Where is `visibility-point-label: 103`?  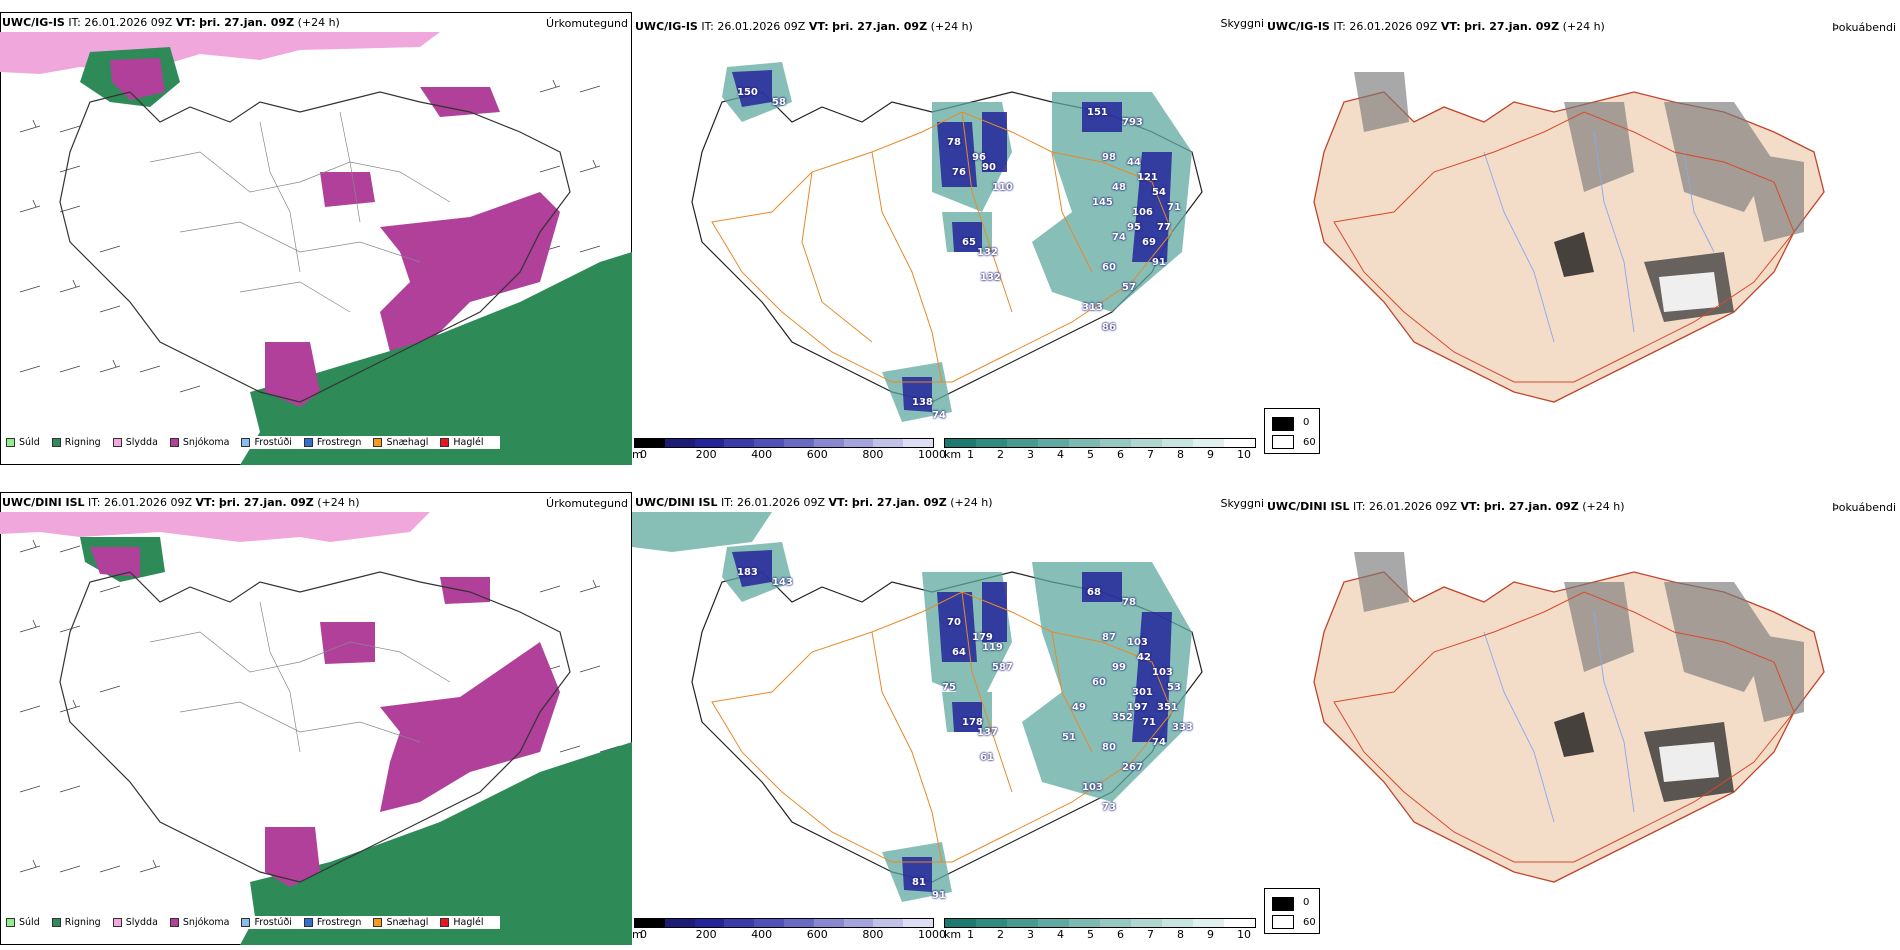 visibility-point-label: 103 is located at coordinates (1092, 787).